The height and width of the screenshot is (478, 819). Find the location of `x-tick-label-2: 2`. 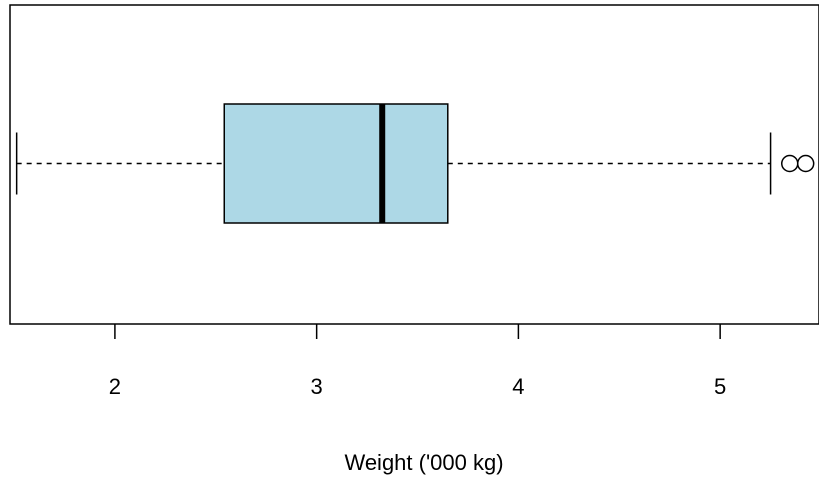

x-tick-label-2: 2 is located at coordinates (115, 386).